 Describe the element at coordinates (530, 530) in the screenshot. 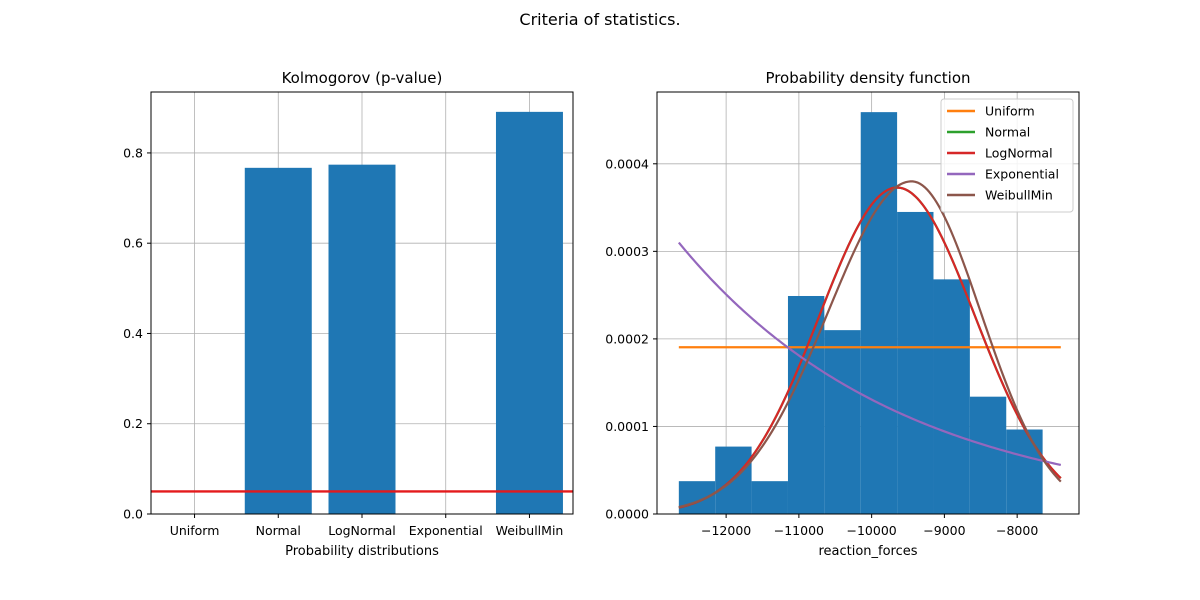

I see `kolmogorov-x-tick-label: WeibullMin` at that location.